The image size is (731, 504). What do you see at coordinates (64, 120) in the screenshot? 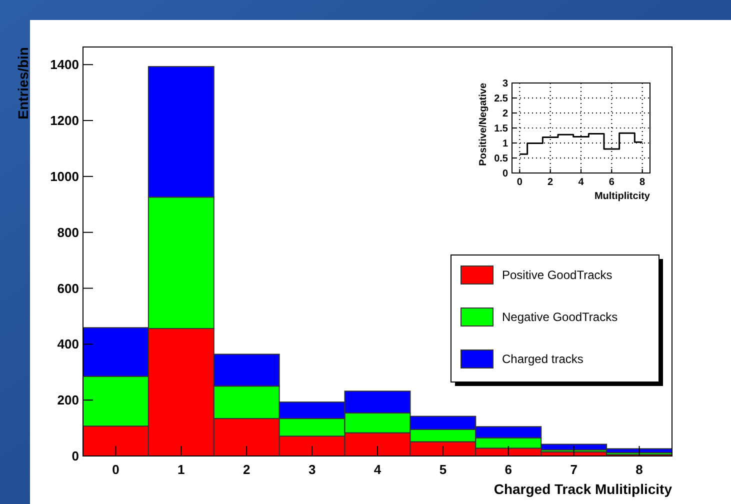
I see `y-tick-label: 1200` at bounding box center [64, 120].